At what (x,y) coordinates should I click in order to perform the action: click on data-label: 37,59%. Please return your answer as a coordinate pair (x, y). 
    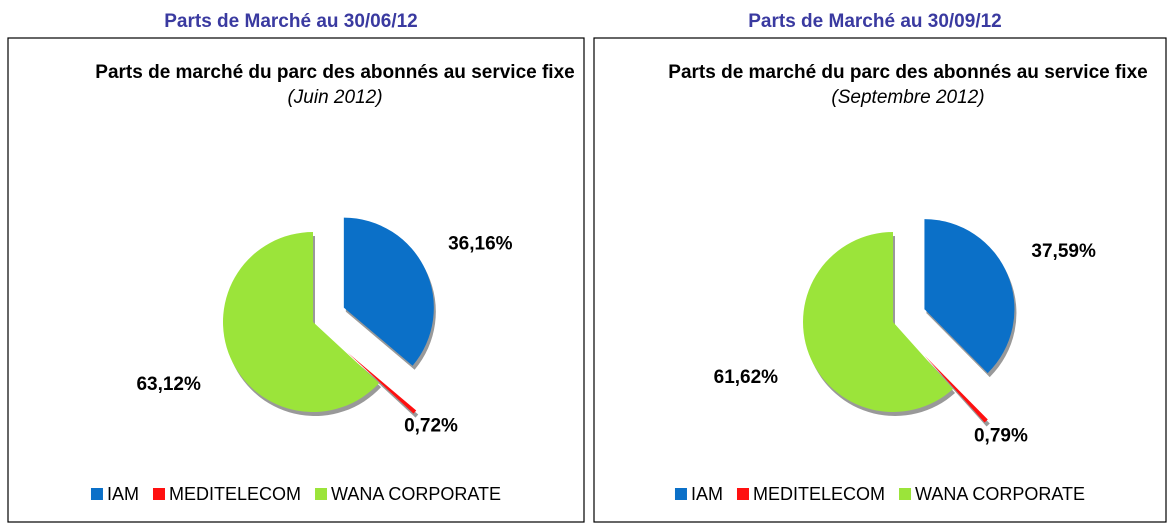
    Looking at the image, I should click on (1063, 251).